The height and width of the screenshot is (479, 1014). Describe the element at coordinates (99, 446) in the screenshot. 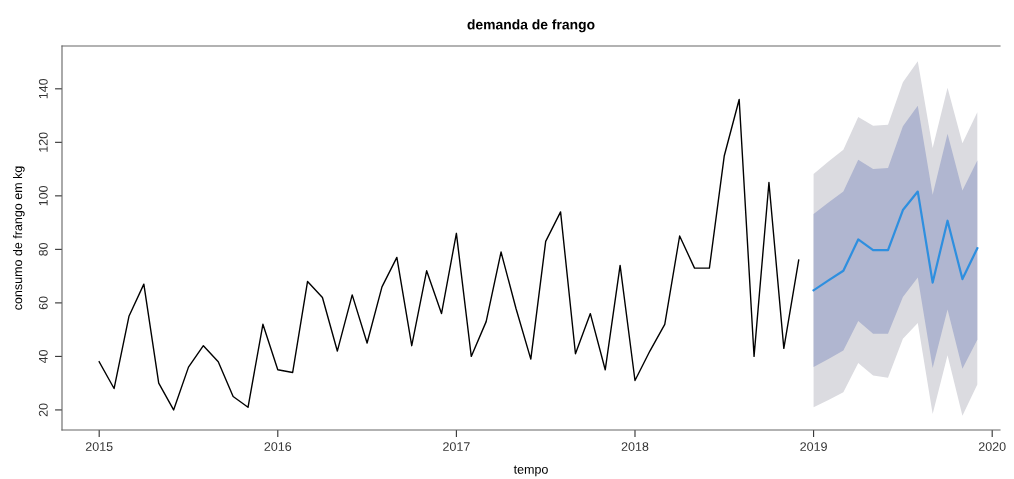

I see `x-tick-label: 2015` at that location.